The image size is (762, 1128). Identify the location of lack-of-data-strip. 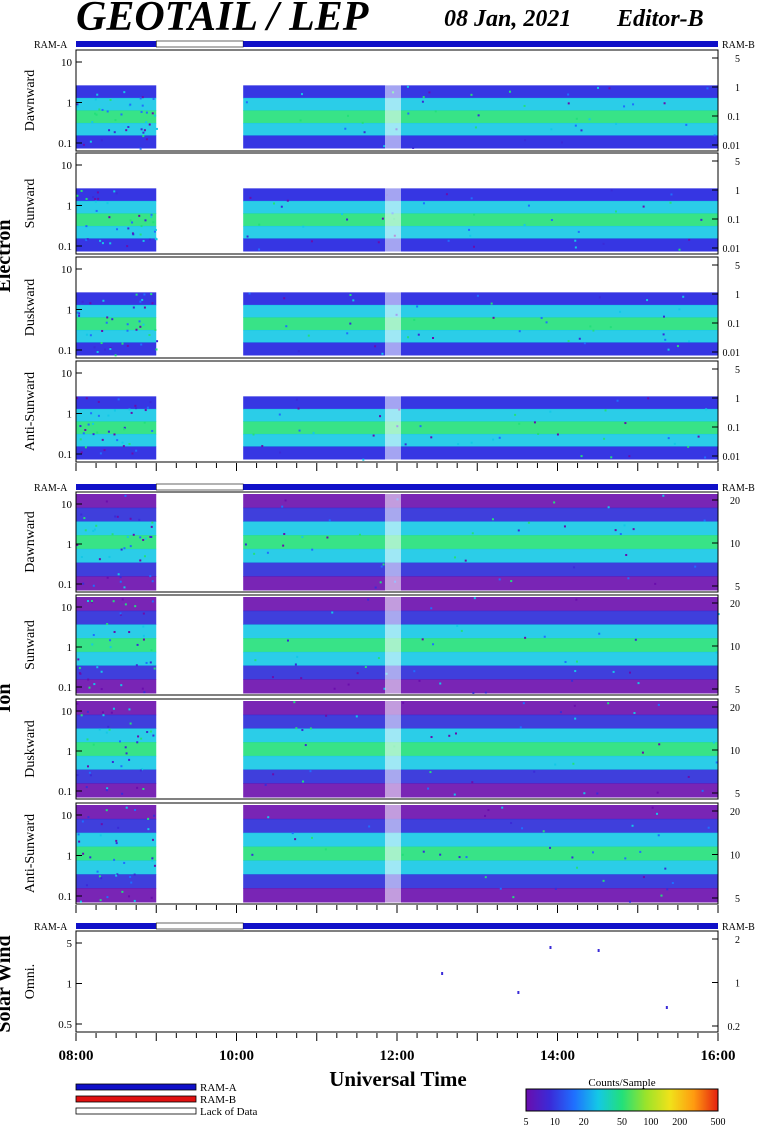
(199, 44).